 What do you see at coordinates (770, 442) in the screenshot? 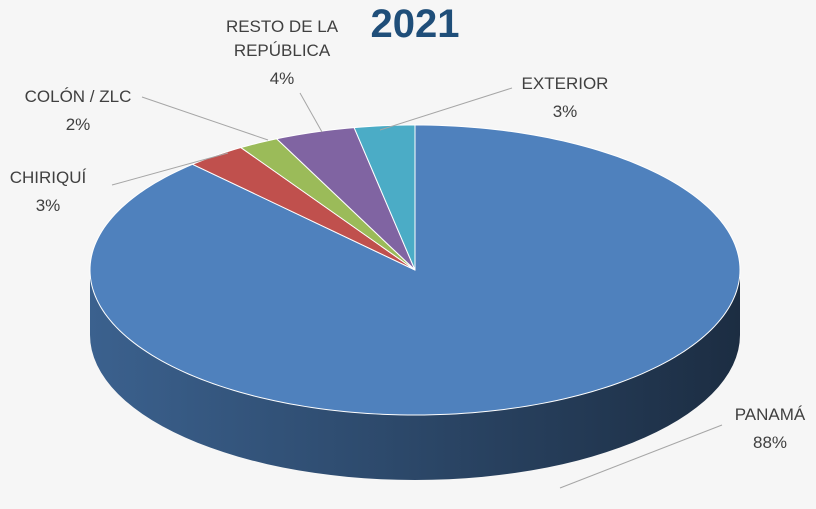
I see `value-label: 88%` at bounding box center [770, 442].